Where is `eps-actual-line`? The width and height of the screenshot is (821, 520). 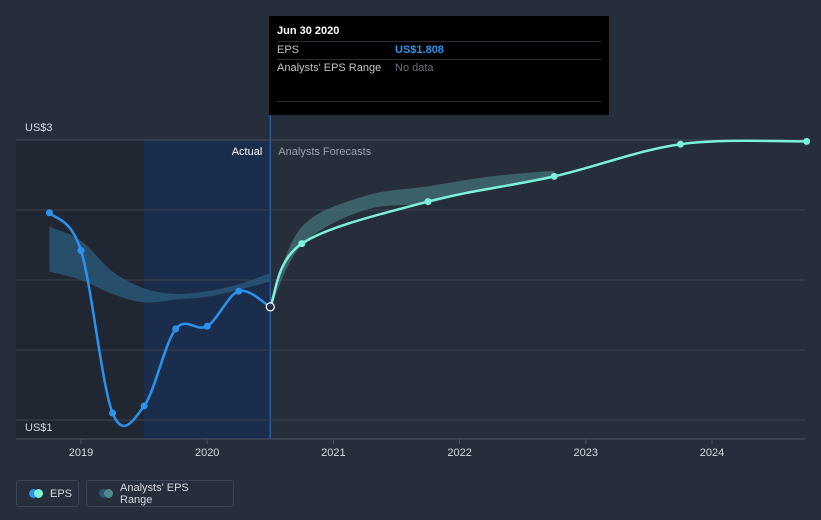
eps-actual-line is located at coordinates (159, 319).